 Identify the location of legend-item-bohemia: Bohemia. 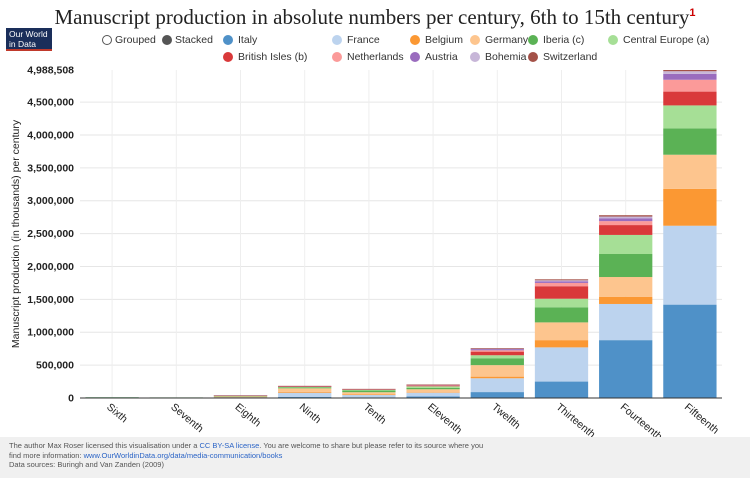
(498, 57).